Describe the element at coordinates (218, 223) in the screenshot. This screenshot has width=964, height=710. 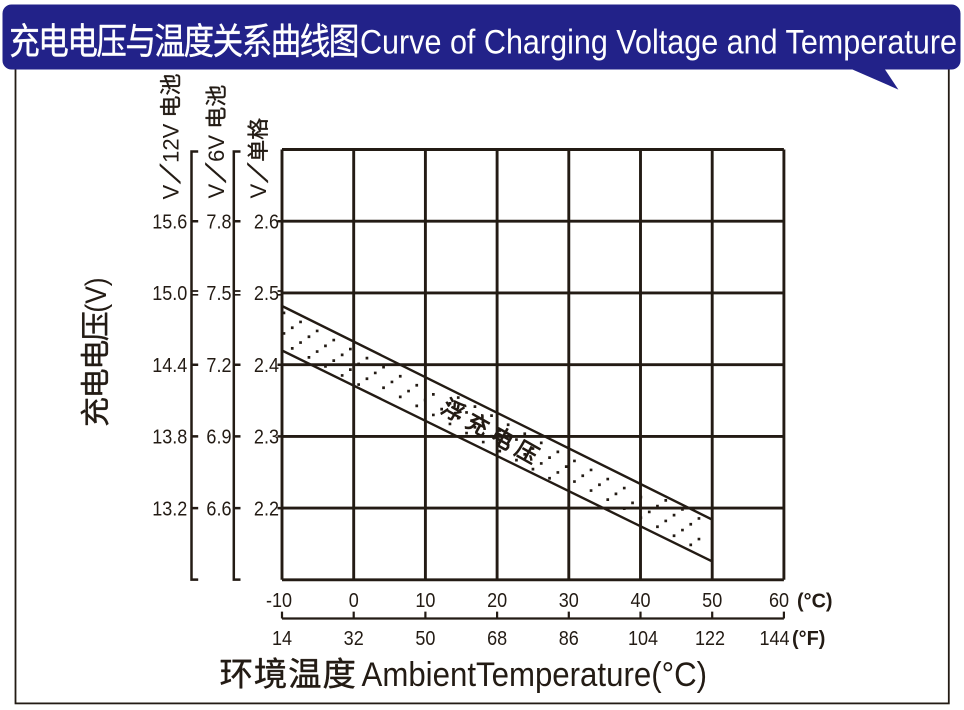
I see `svg-text: 7.8` at that location.